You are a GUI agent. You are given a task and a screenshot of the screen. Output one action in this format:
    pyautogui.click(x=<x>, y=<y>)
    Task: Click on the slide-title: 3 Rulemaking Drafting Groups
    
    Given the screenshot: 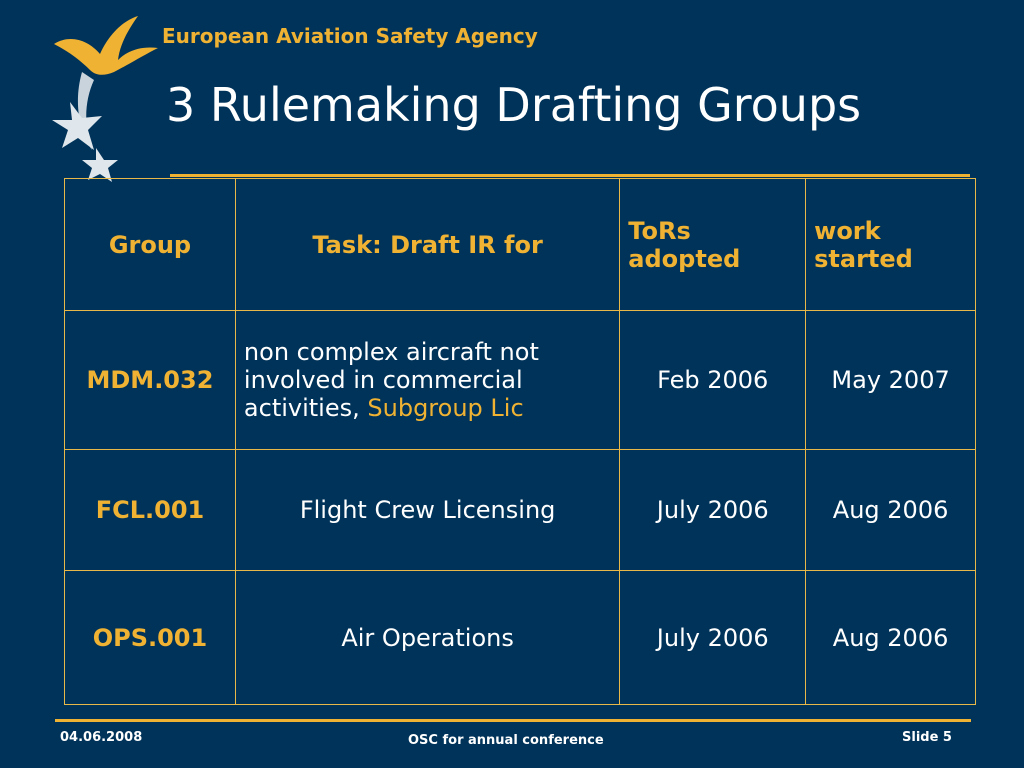 What is the action you would take?
    pyautogui.click(x=514, y=105)
    